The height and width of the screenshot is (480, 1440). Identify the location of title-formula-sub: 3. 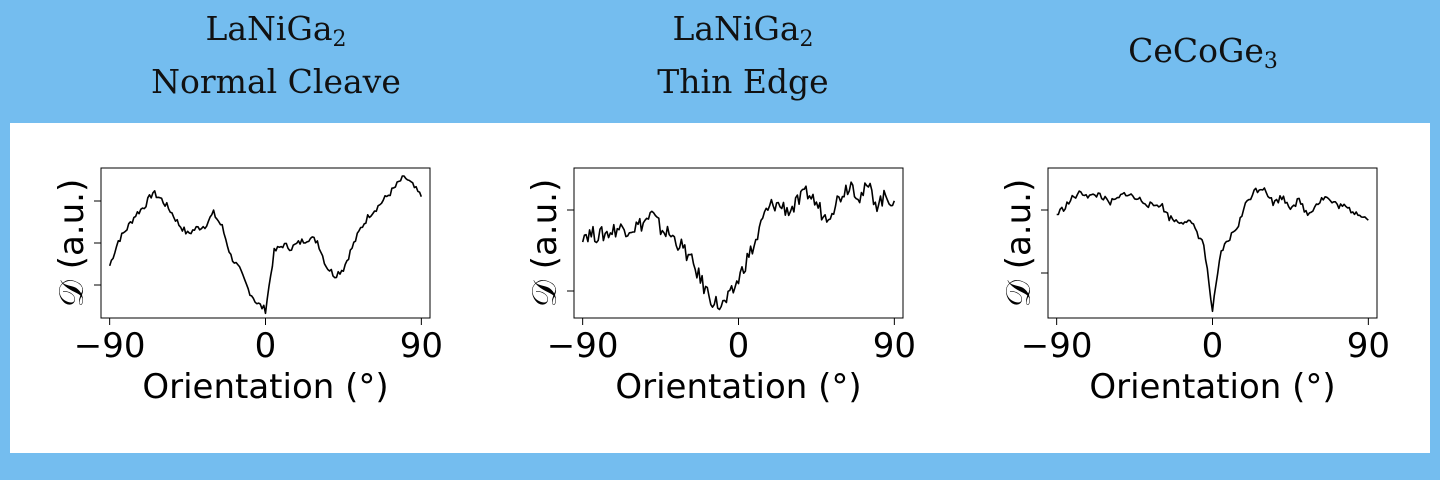
(1270, 61).